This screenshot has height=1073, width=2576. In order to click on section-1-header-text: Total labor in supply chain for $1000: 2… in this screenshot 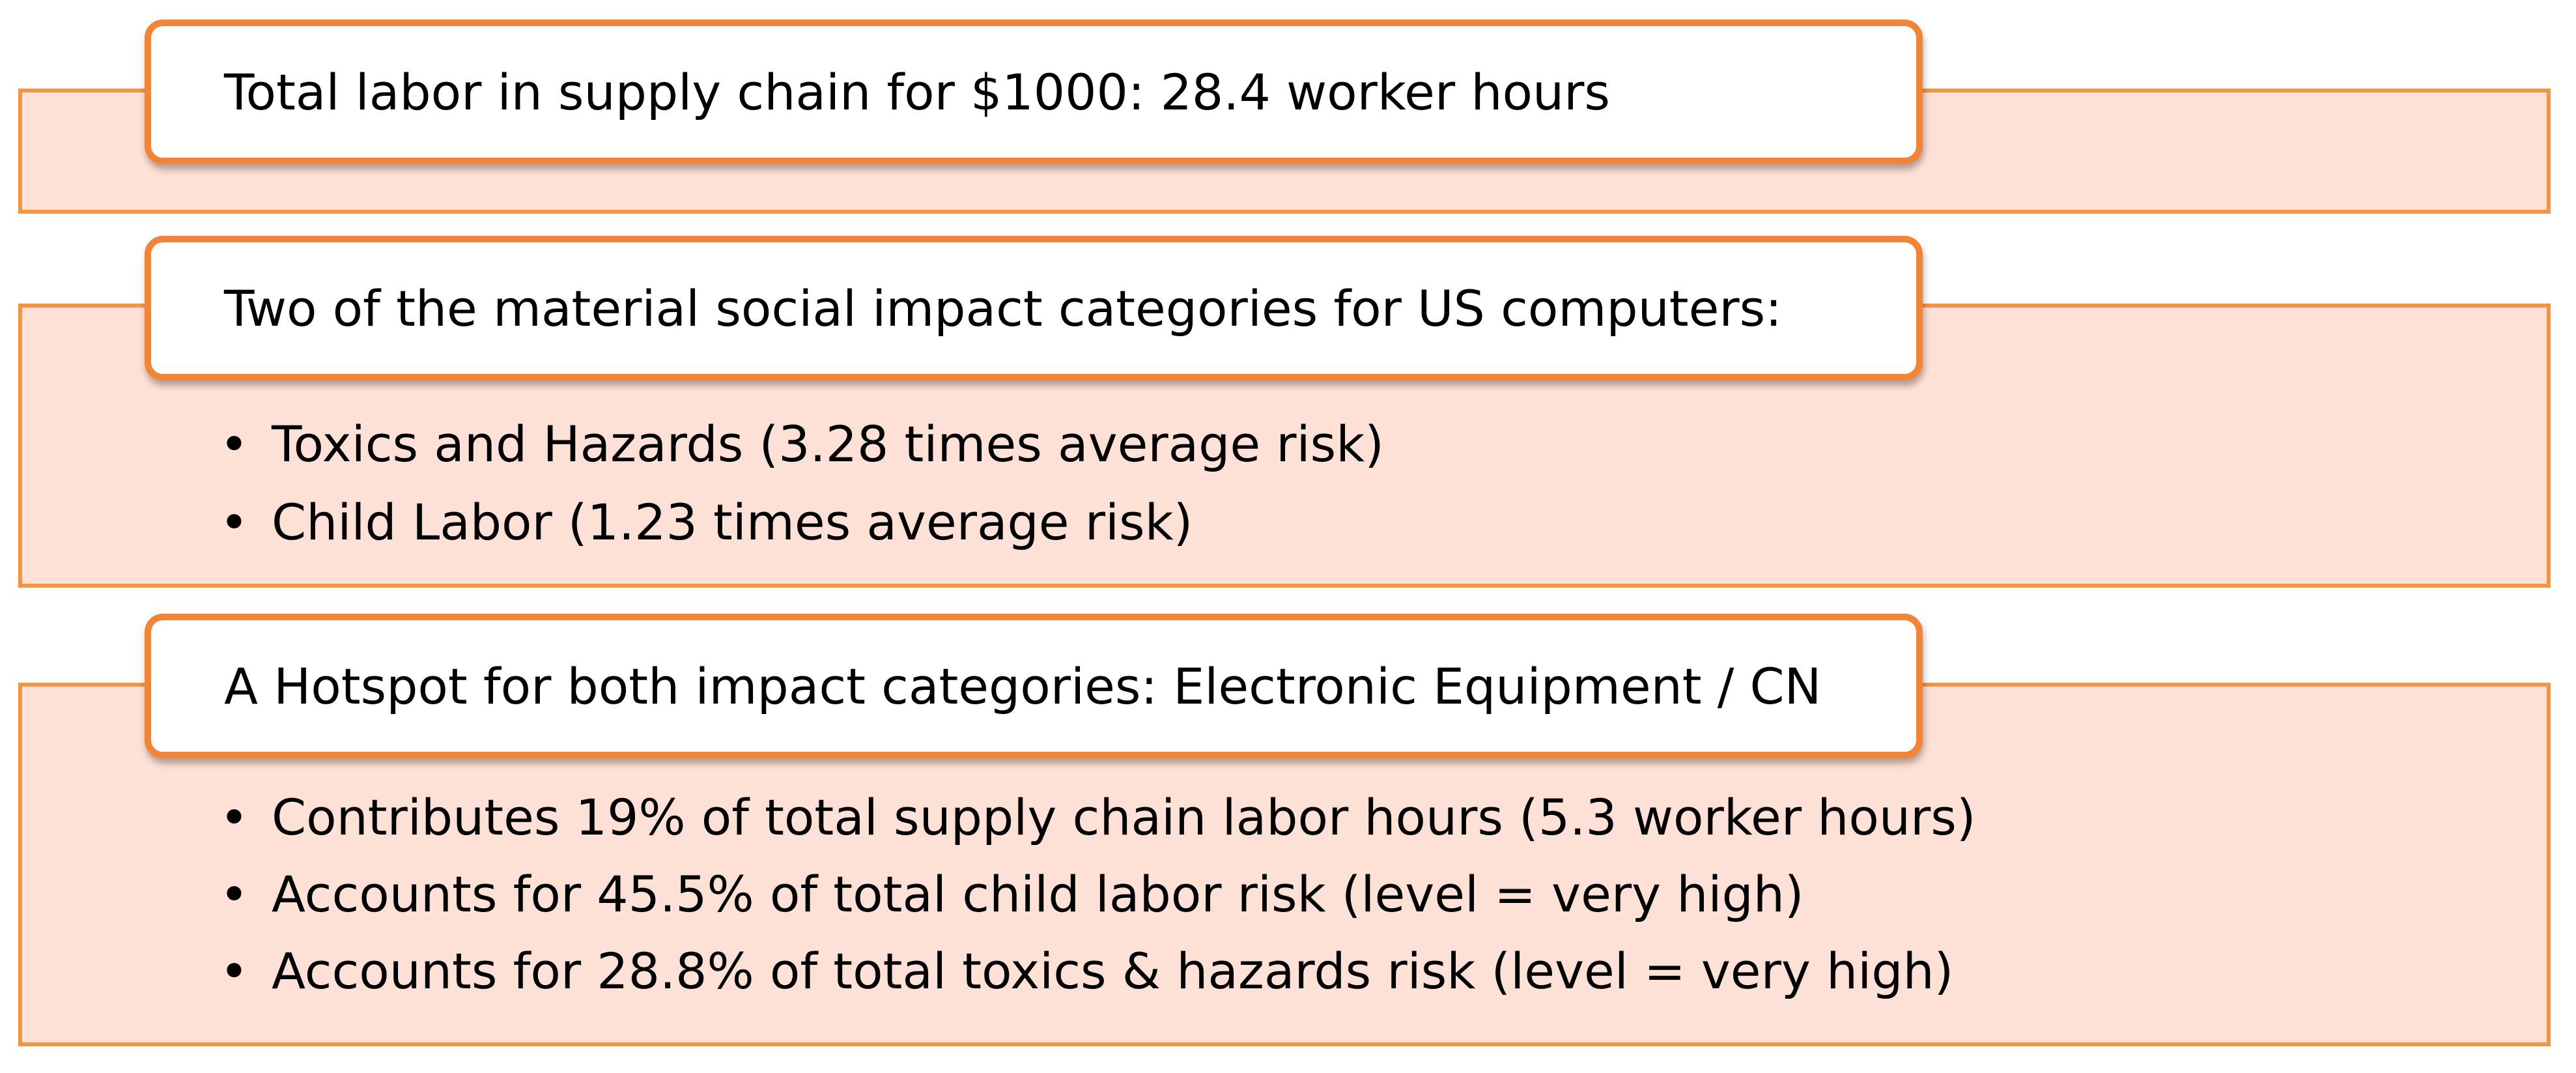, I will do `click(917, 92)`.